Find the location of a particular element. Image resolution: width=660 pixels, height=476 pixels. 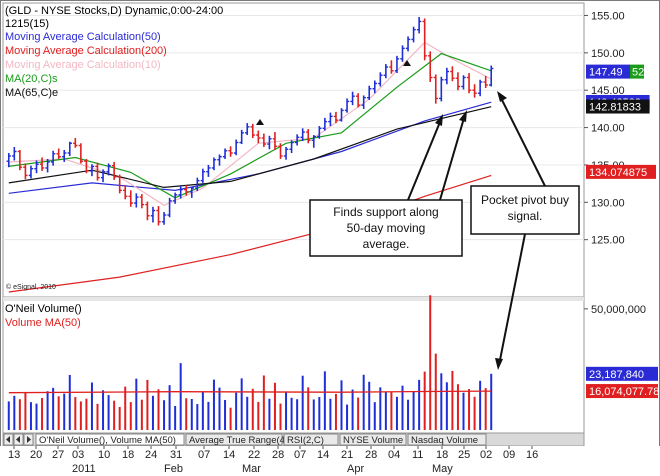

price-tick-label: 145.00 is located at coordinates (608, 91).